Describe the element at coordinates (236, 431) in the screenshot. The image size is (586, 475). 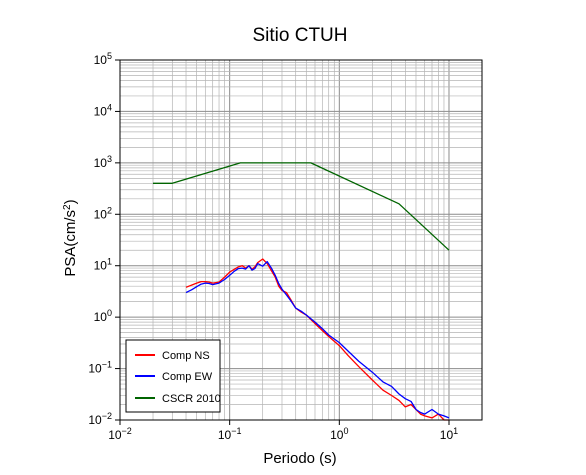
I see `x-tick-exp: −1` at that location.